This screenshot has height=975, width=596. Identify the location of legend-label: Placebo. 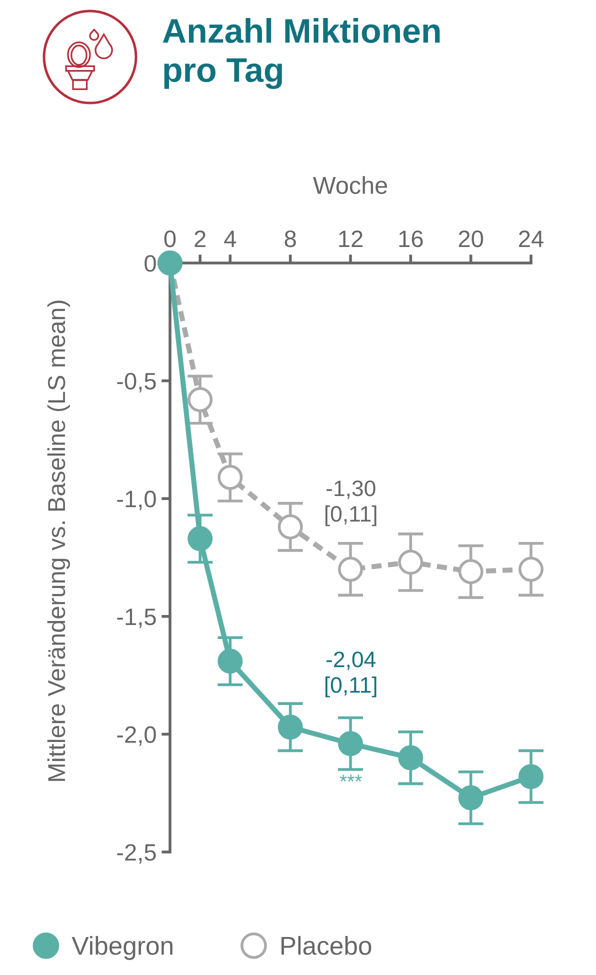
(327, 945).